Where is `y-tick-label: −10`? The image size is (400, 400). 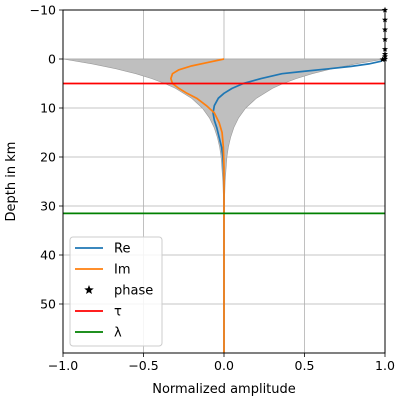
y-tick-label: −10 is located at coordinates (43, 10).